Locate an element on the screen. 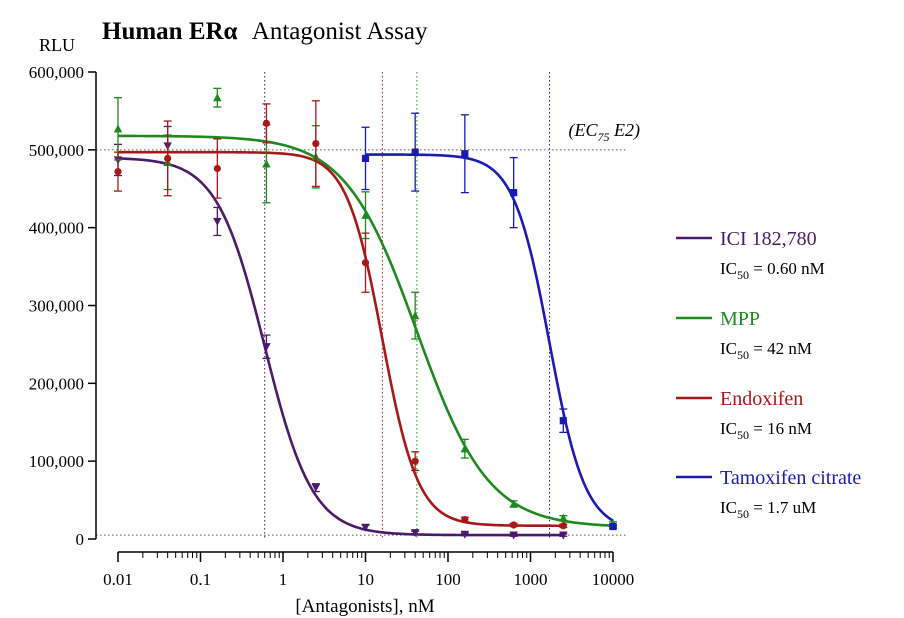  y-tick-label-5: 500,000 is located at coordinates (56, 150).